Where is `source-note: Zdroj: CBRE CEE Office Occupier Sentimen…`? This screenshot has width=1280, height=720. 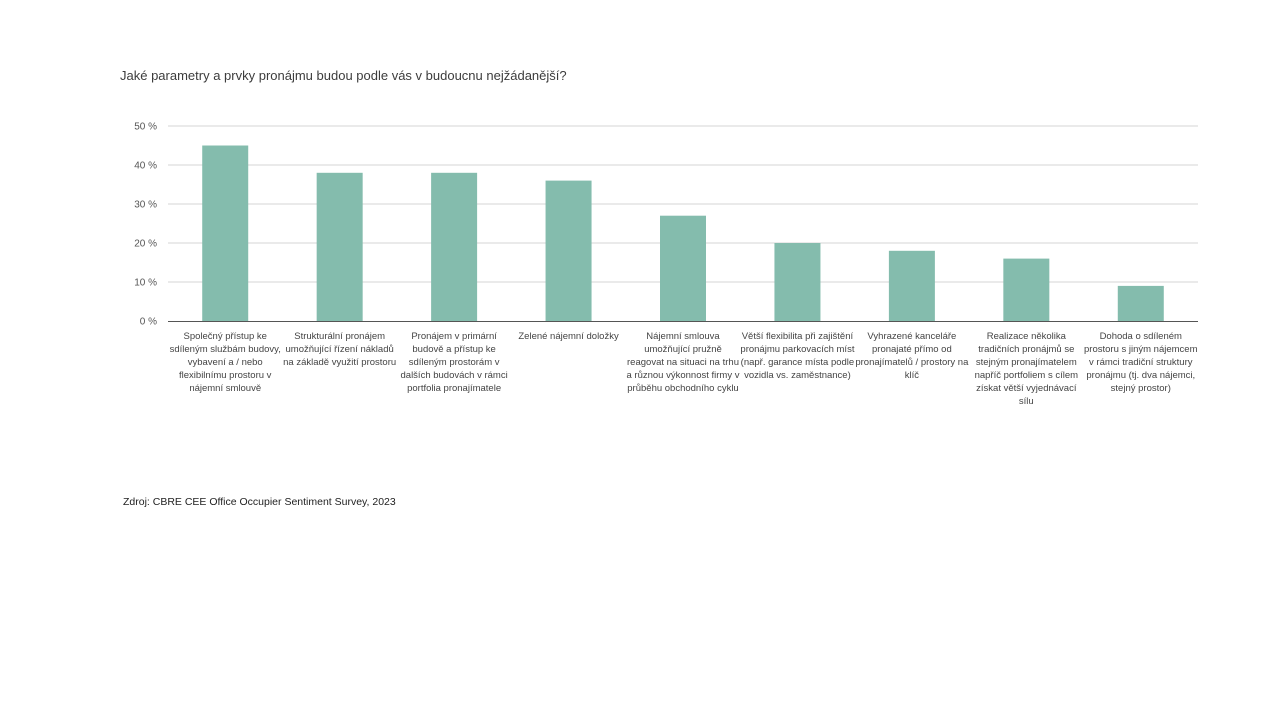 source-note: Zdroj: CBRE CEE Office Occupier Sentimen… is located at coordinates (259, 502).